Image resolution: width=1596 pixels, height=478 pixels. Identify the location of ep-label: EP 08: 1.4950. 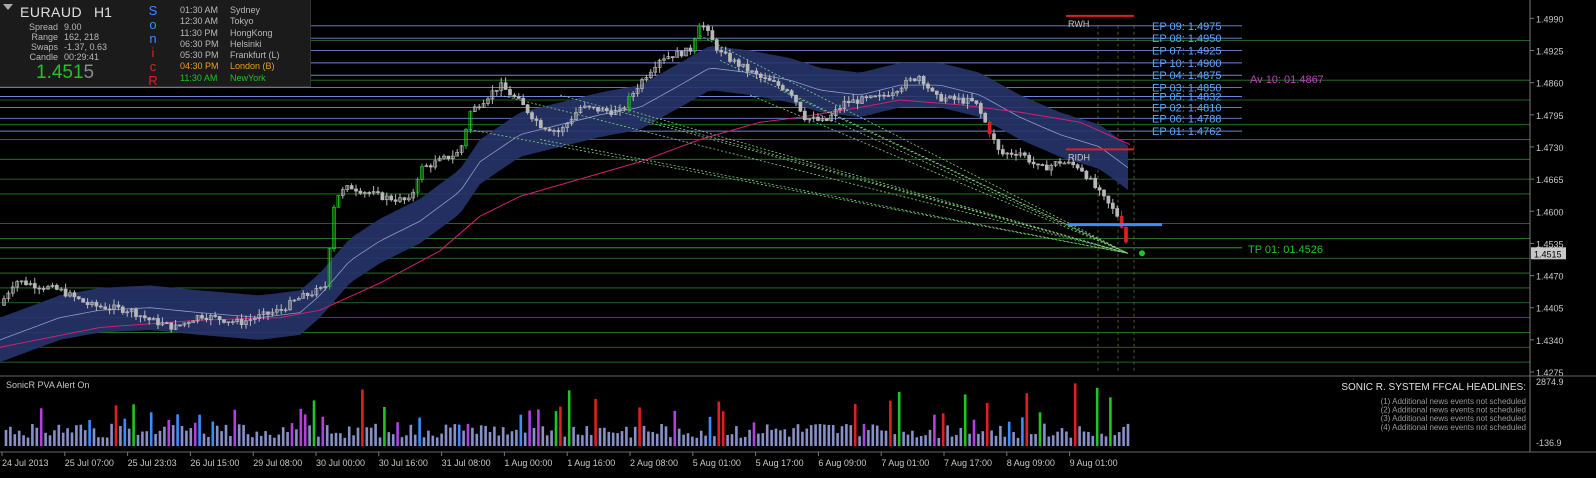
(1187, 39).